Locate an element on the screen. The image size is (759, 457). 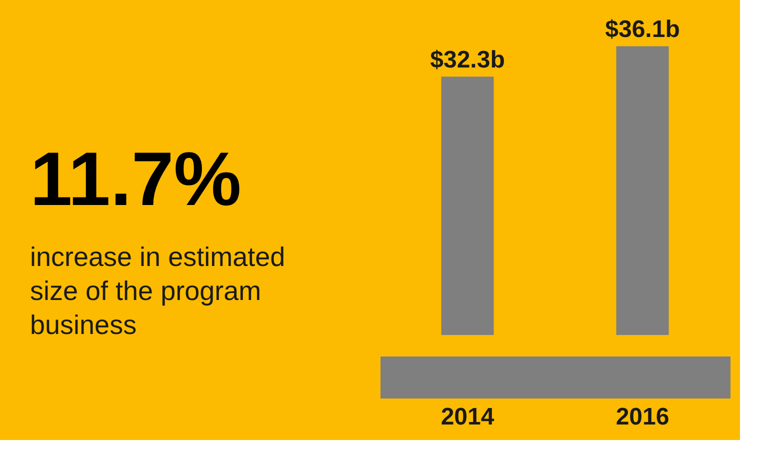
x-tick-label: 2016 is located at coordinates (643, 417).